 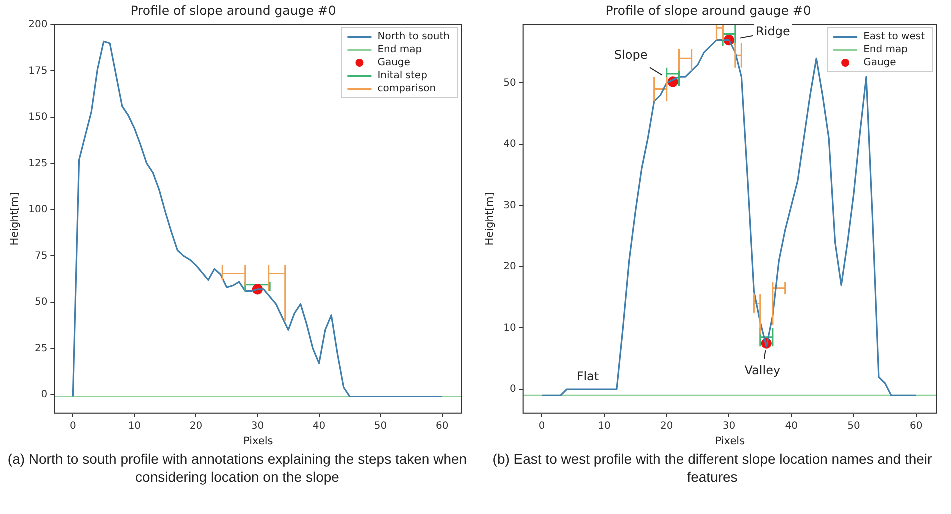 What do you see at coordinates (510, 328) in the screenshot?
I see `y-tick-label: 10` at bounding box center [510, 328].